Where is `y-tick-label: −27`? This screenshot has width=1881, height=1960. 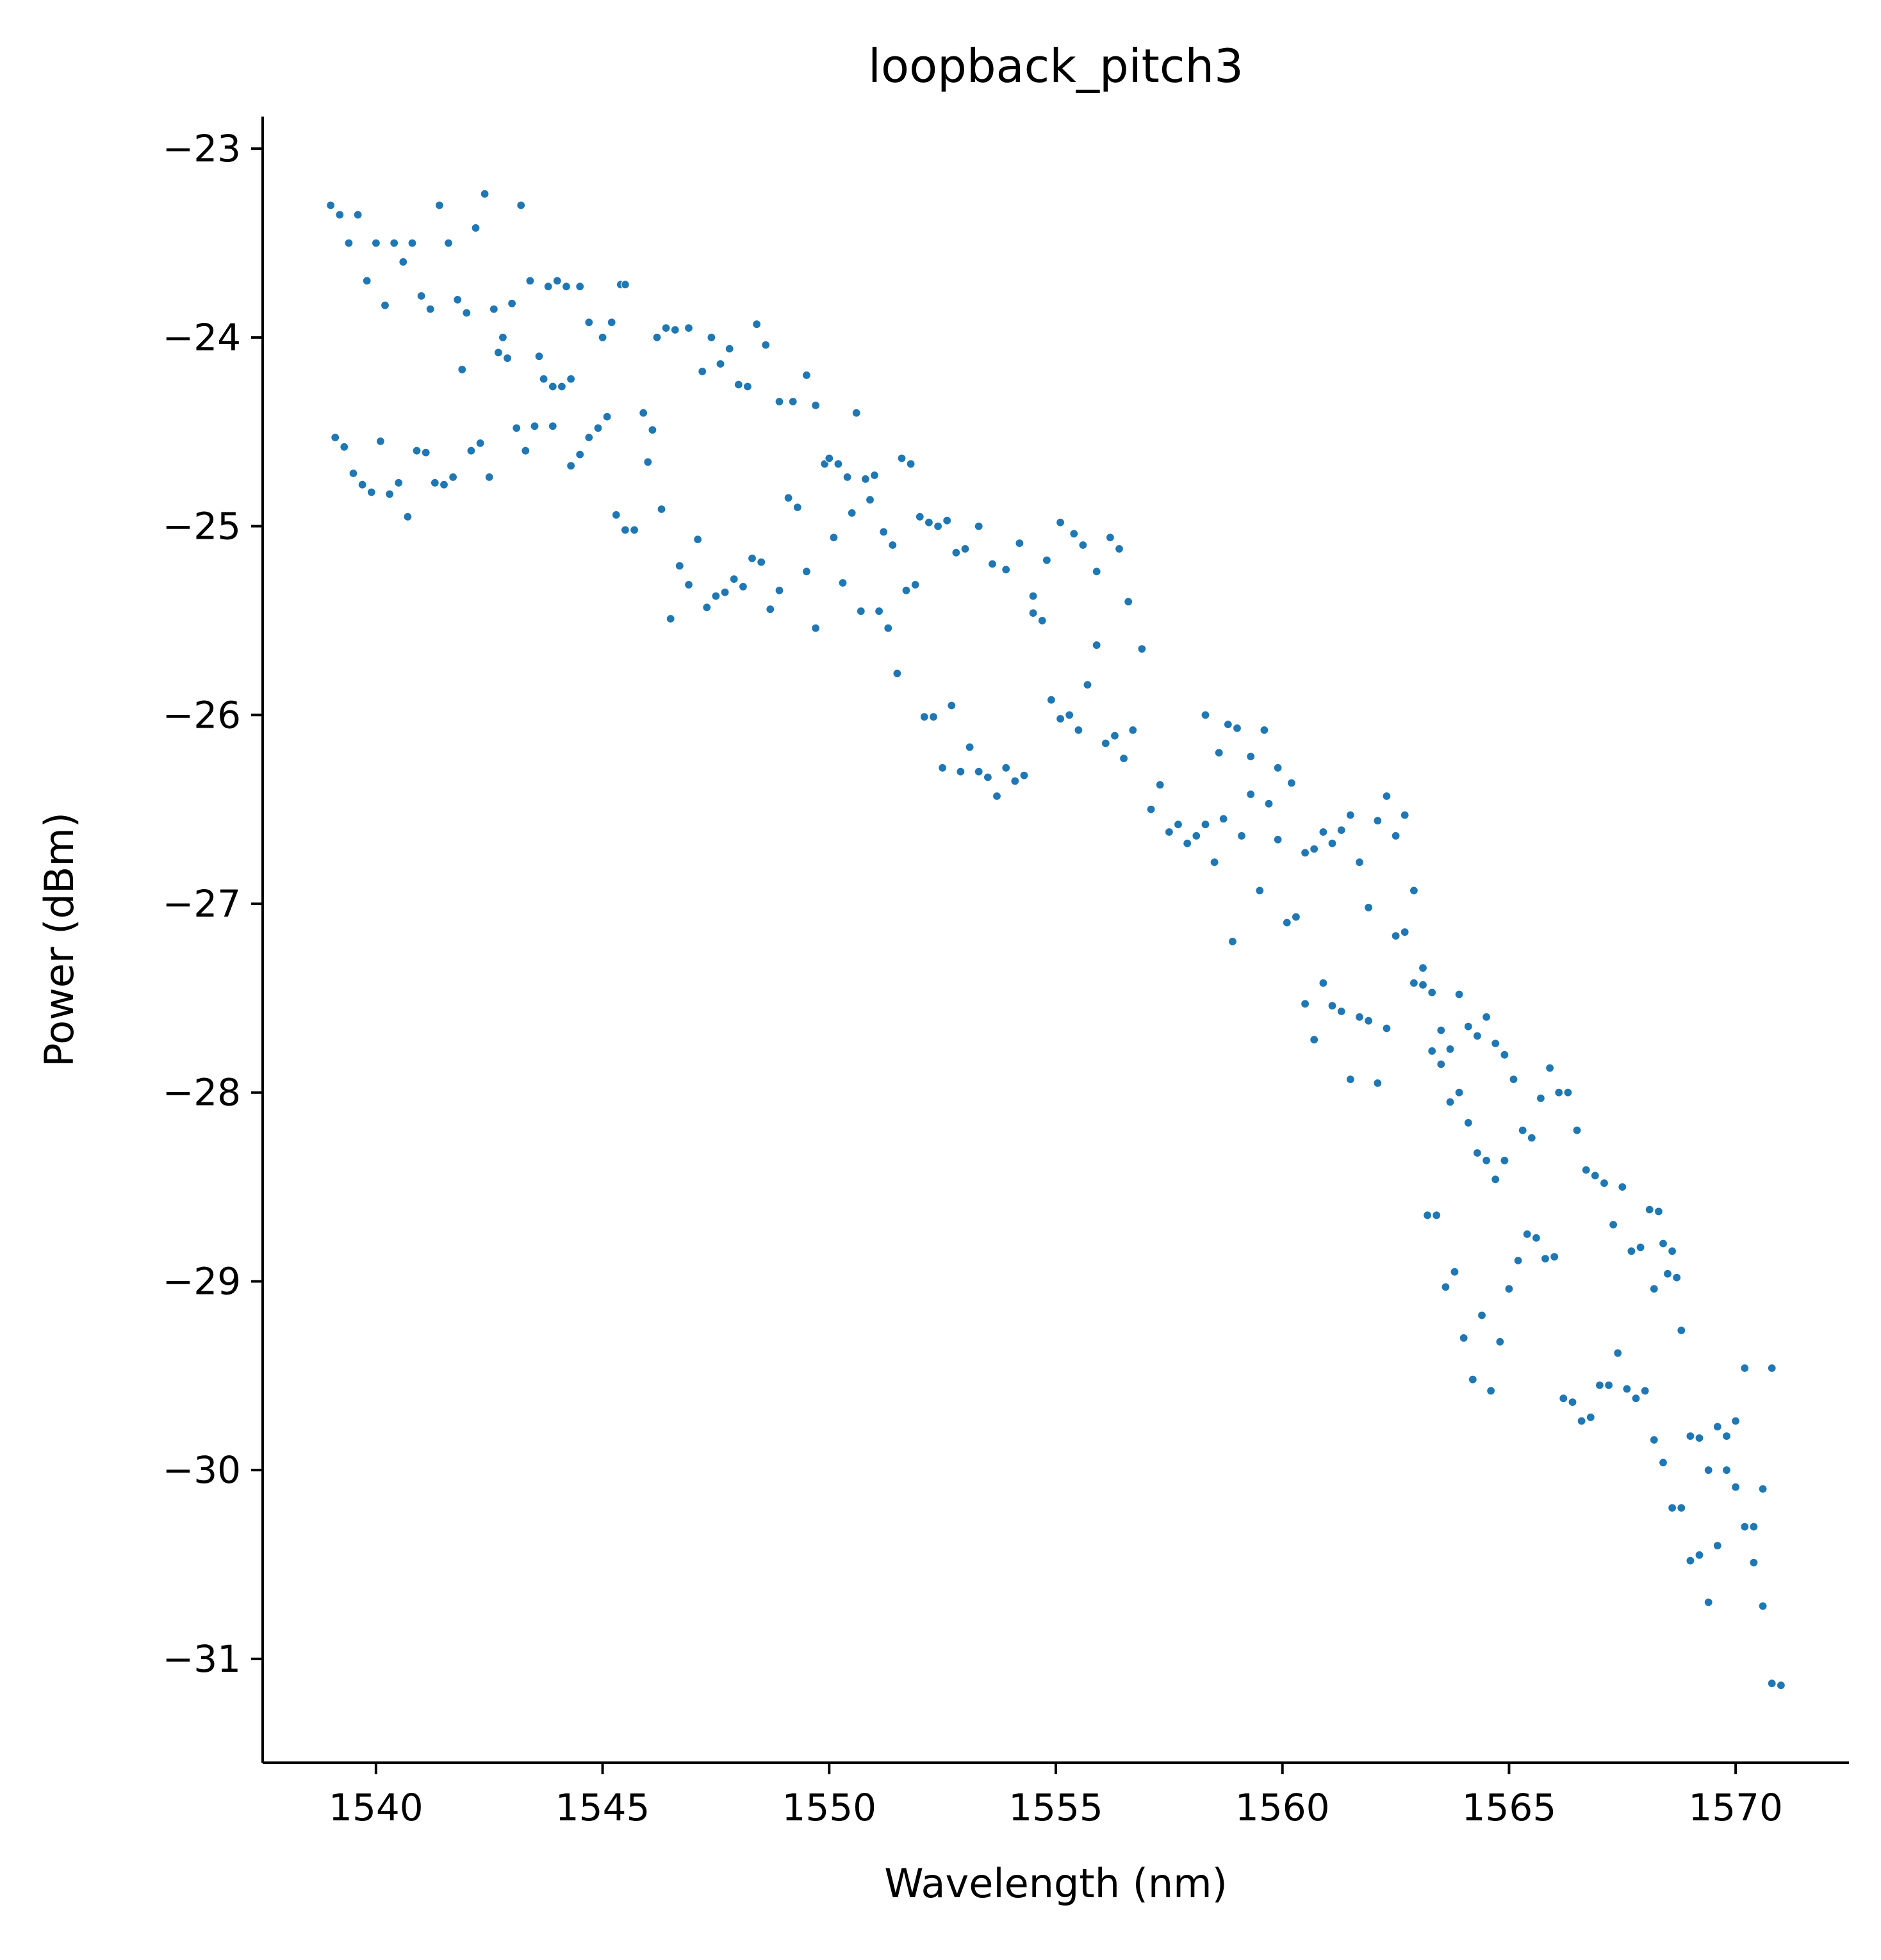
y-tick-label: −27 is located at coordinates (202, 904).